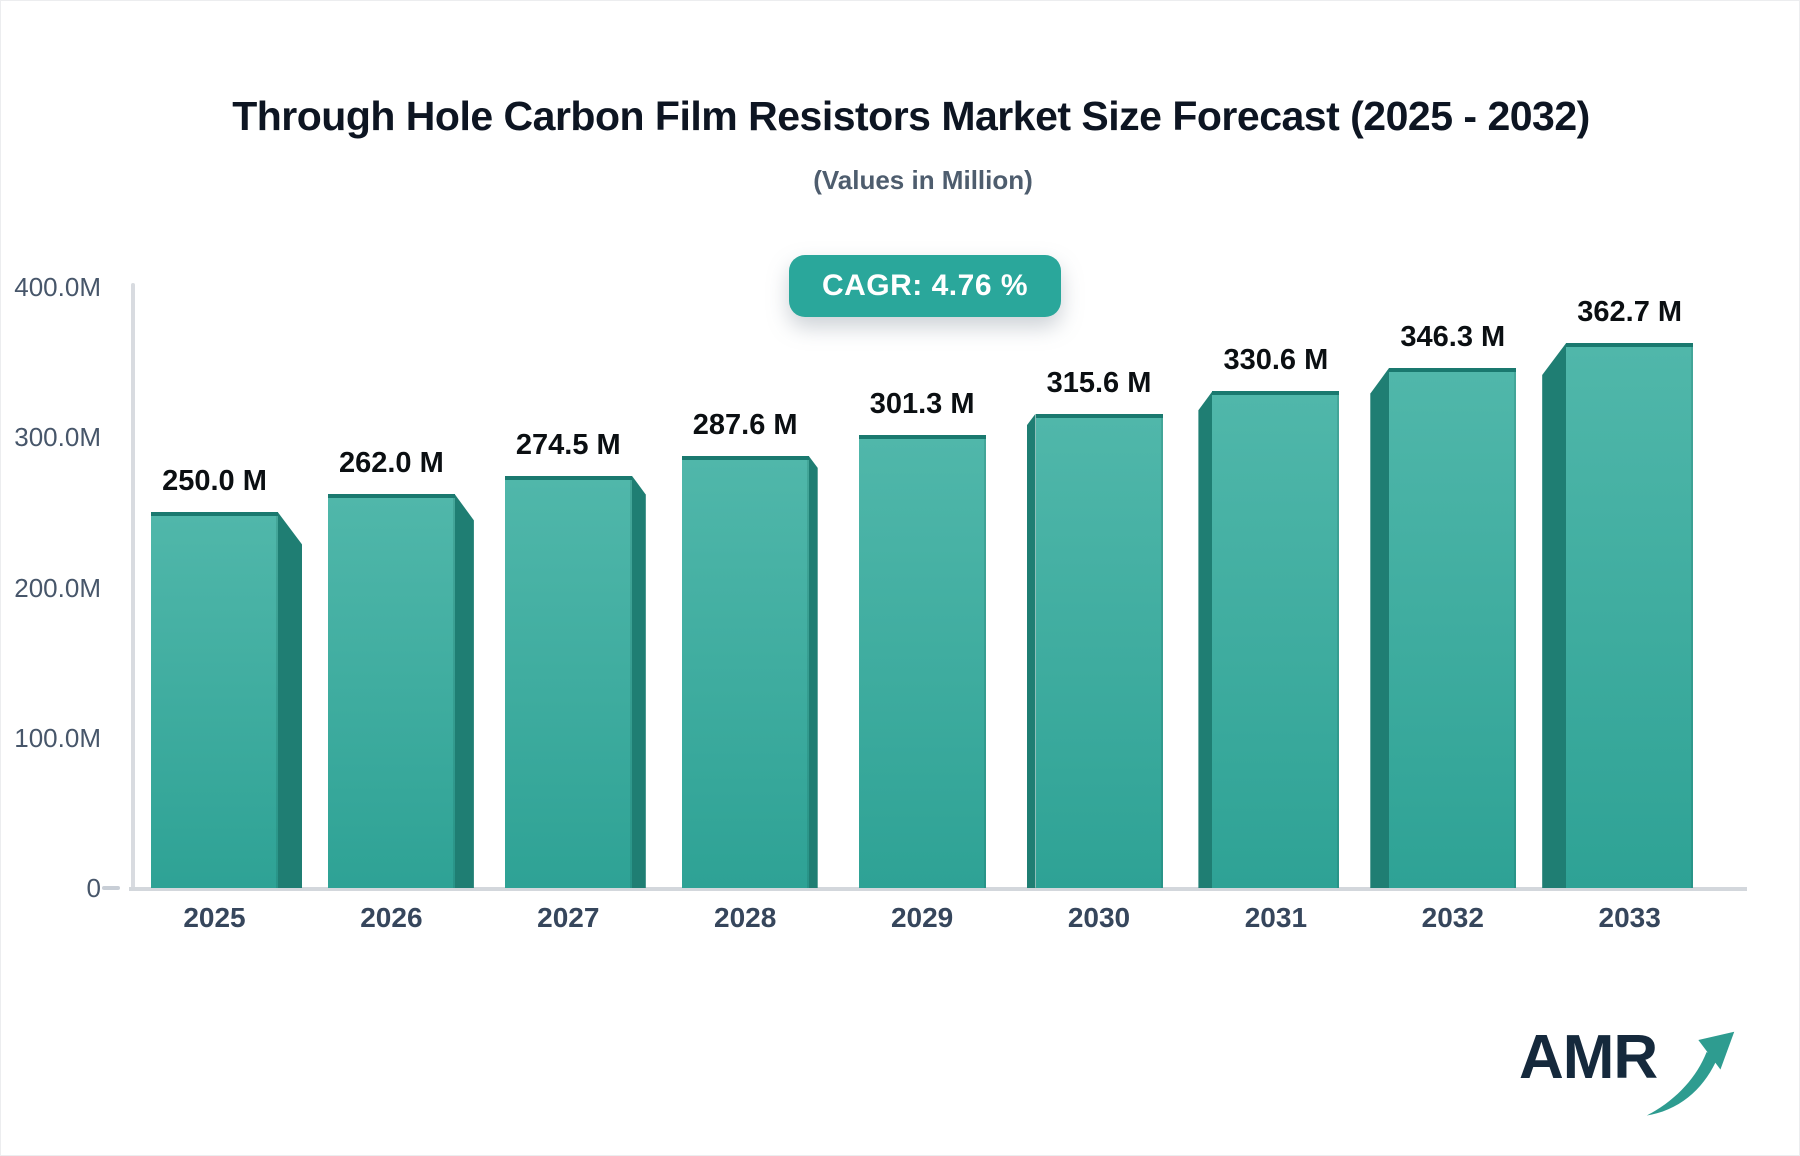  I want to click on x-tick-label-2032: 2032, so click(1452, 917).